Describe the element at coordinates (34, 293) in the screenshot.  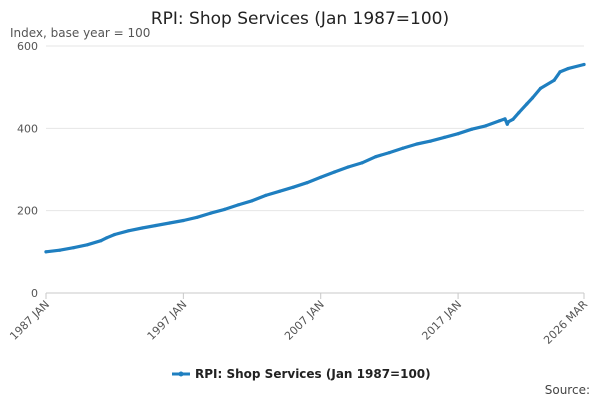
I see `y-tick-label: 0` at that location.